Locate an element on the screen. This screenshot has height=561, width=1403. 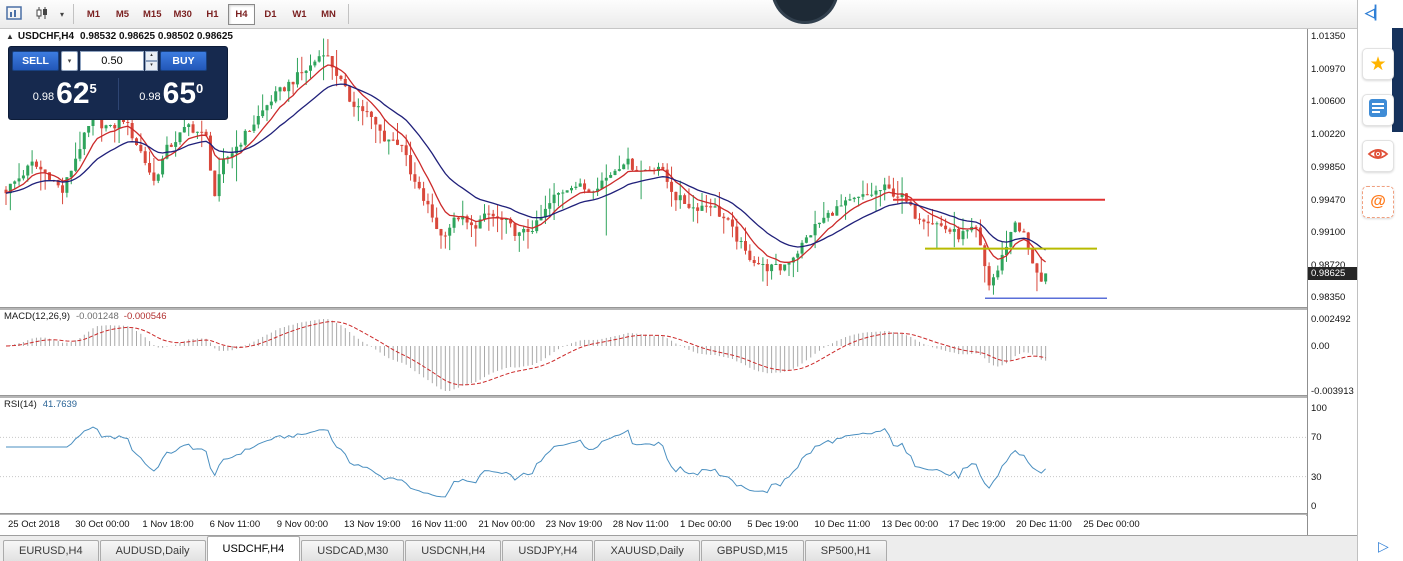
right-sidebar: ◁▏ ★ @ ▷ is located at coordinates (1380, 280).